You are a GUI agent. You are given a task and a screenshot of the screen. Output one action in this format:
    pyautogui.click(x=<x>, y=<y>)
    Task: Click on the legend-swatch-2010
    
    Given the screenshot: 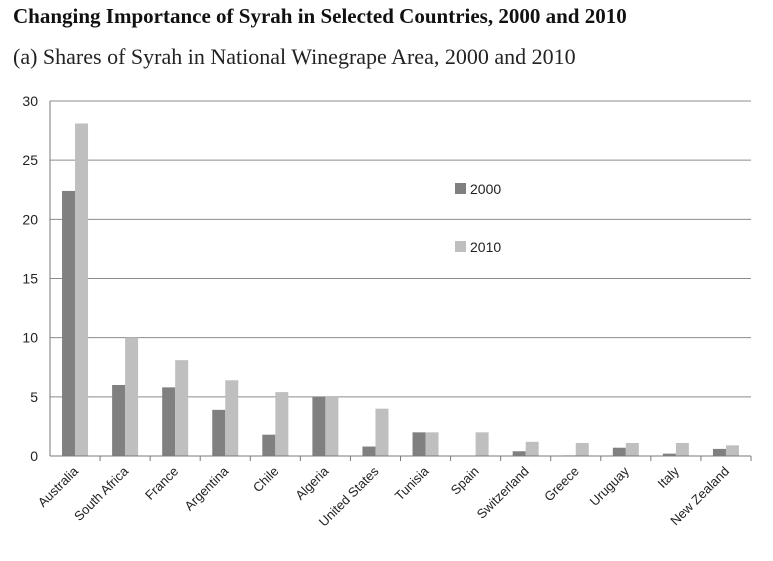 What is the action you would take?
    pyautogui.click(x=460, y=246)
    